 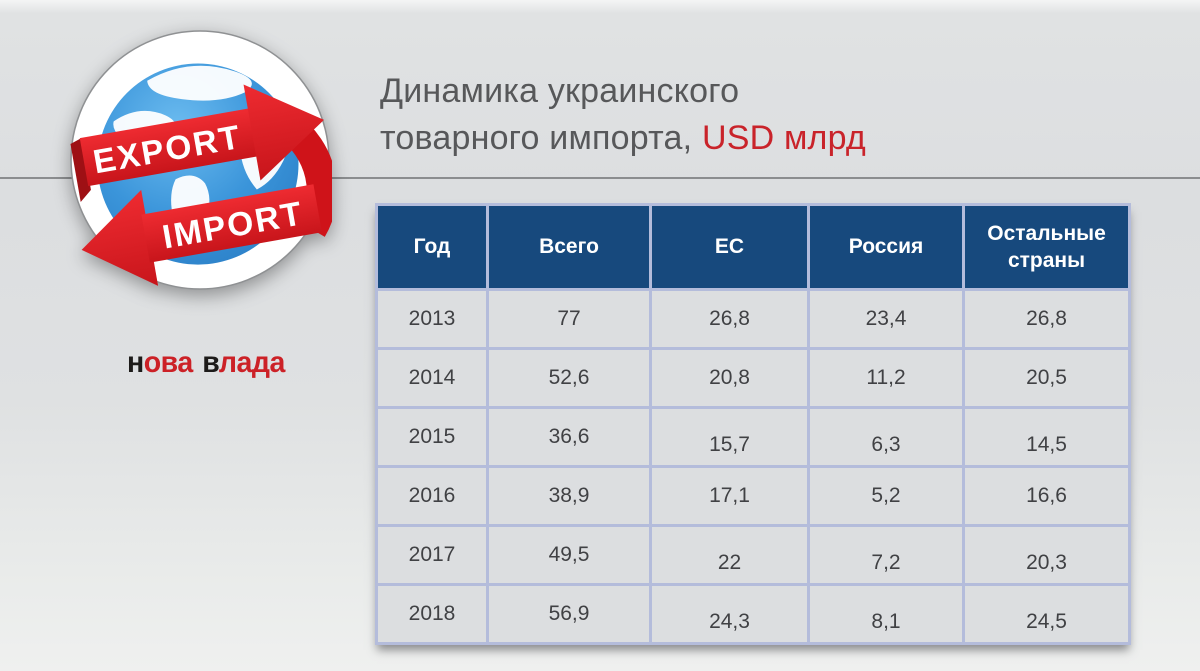 What do you see at coordinates (1046, 247) in the screenshot?
I see `column-header: Остальные страны` at bounding box center [1046, 247].